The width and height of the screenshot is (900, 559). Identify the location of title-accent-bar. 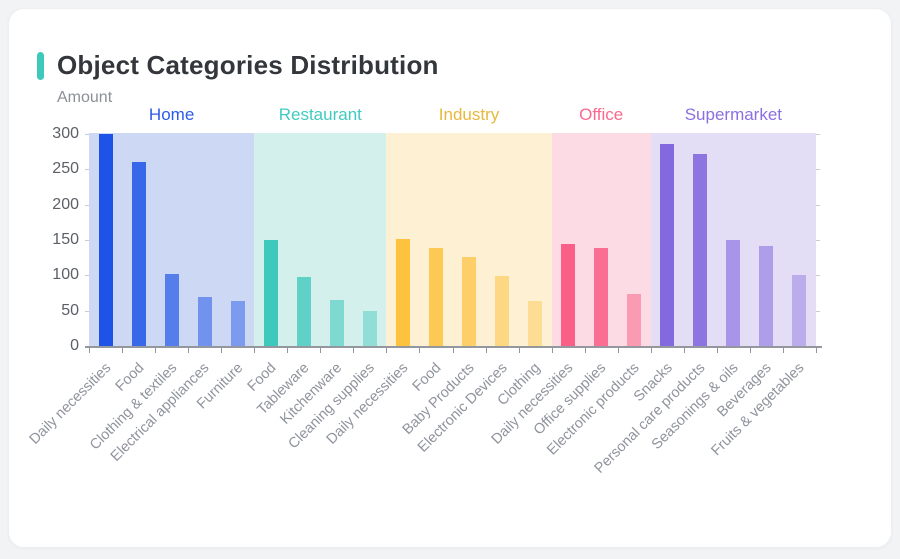
(40, 65).